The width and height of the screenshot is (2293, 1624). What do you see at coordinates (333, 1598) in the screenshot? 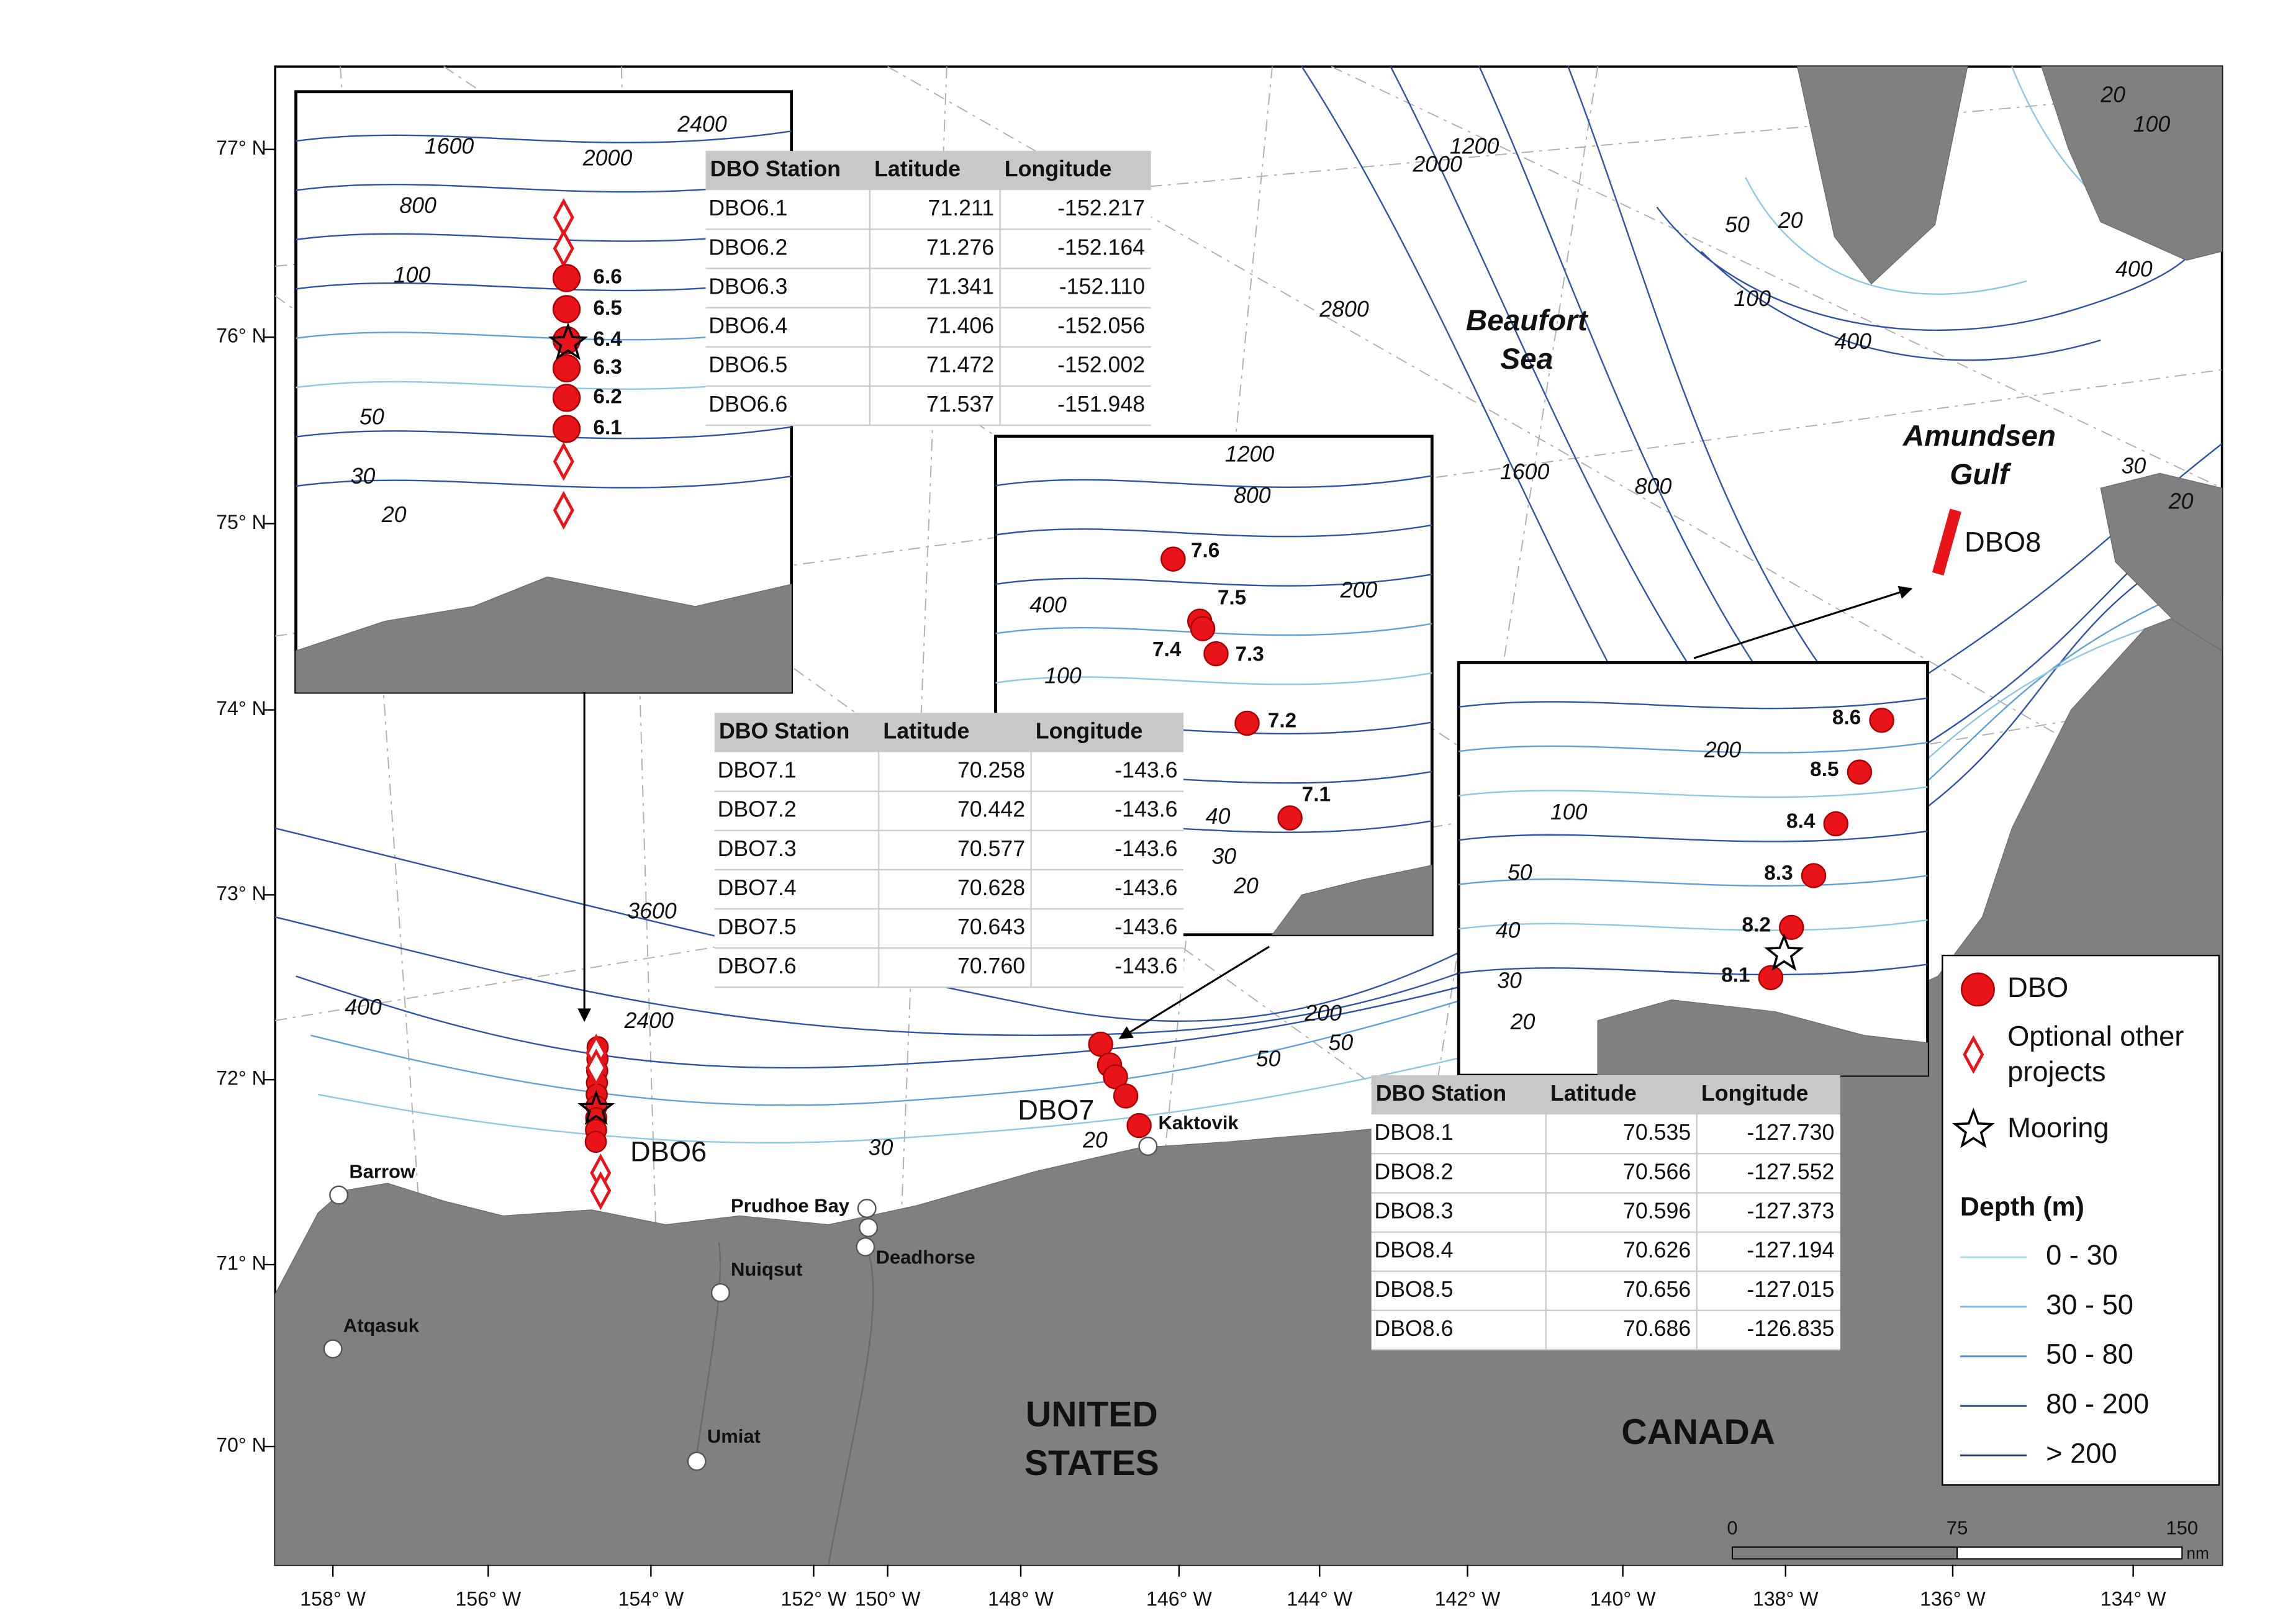
I see `lon-label: 158° W` at bounding box center [333, 1598].